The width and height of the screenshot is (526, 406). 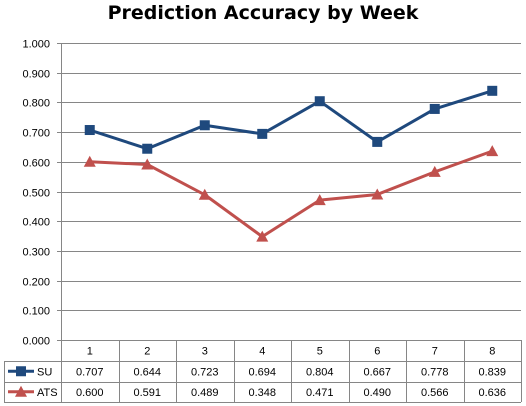 I want to click on data-label: 0.644, so click(x=147, y=372).